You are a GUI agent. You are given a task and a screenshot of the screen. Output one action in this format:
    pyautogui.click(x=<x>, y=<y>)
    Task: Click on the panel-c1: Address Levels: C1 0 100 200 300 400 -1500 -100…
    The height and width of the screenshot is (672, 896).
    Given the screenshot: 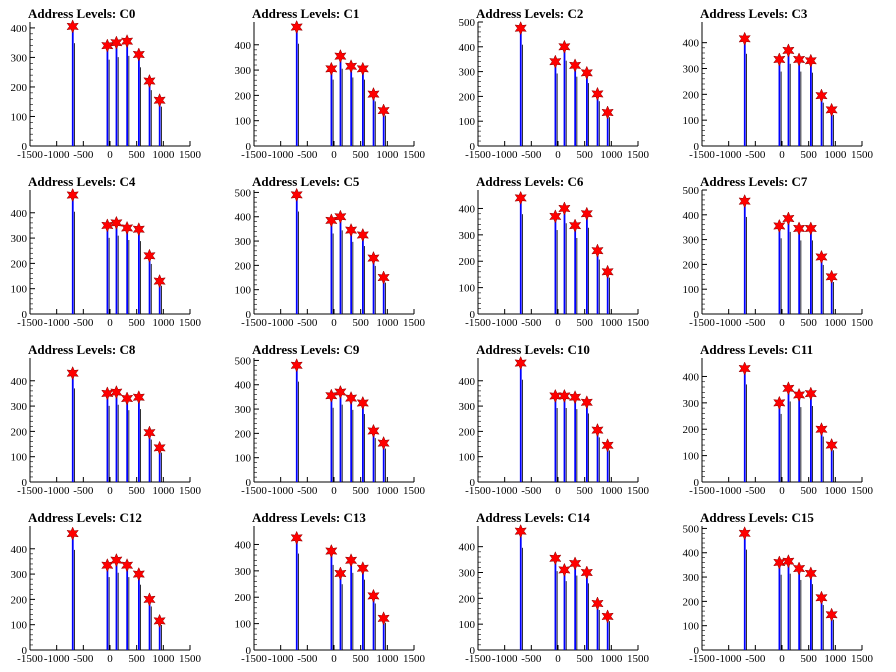 What is the action you would take?
    pyautogui.click(x=330, y=83)
    